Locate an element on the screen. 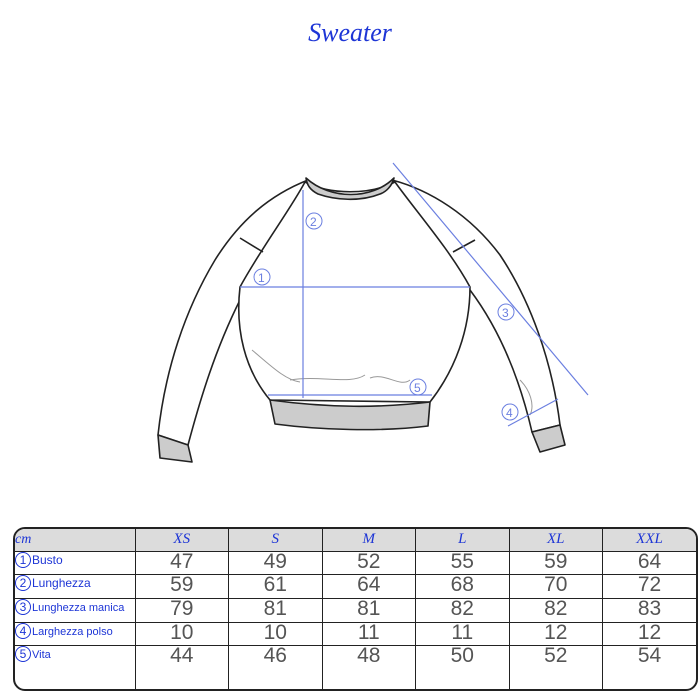  row-label: 2 Lunghezza is located at coordinates (75, 586).